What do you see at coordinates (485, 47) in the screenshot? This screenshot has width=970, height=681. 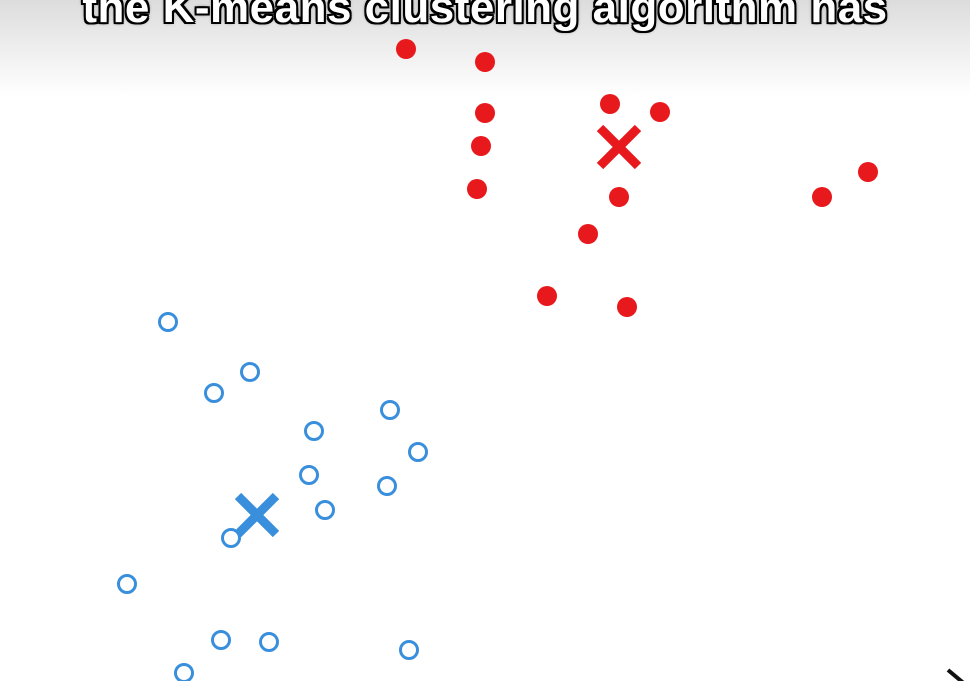 I see `caption-backdrop` at bounding box center [485, 47].